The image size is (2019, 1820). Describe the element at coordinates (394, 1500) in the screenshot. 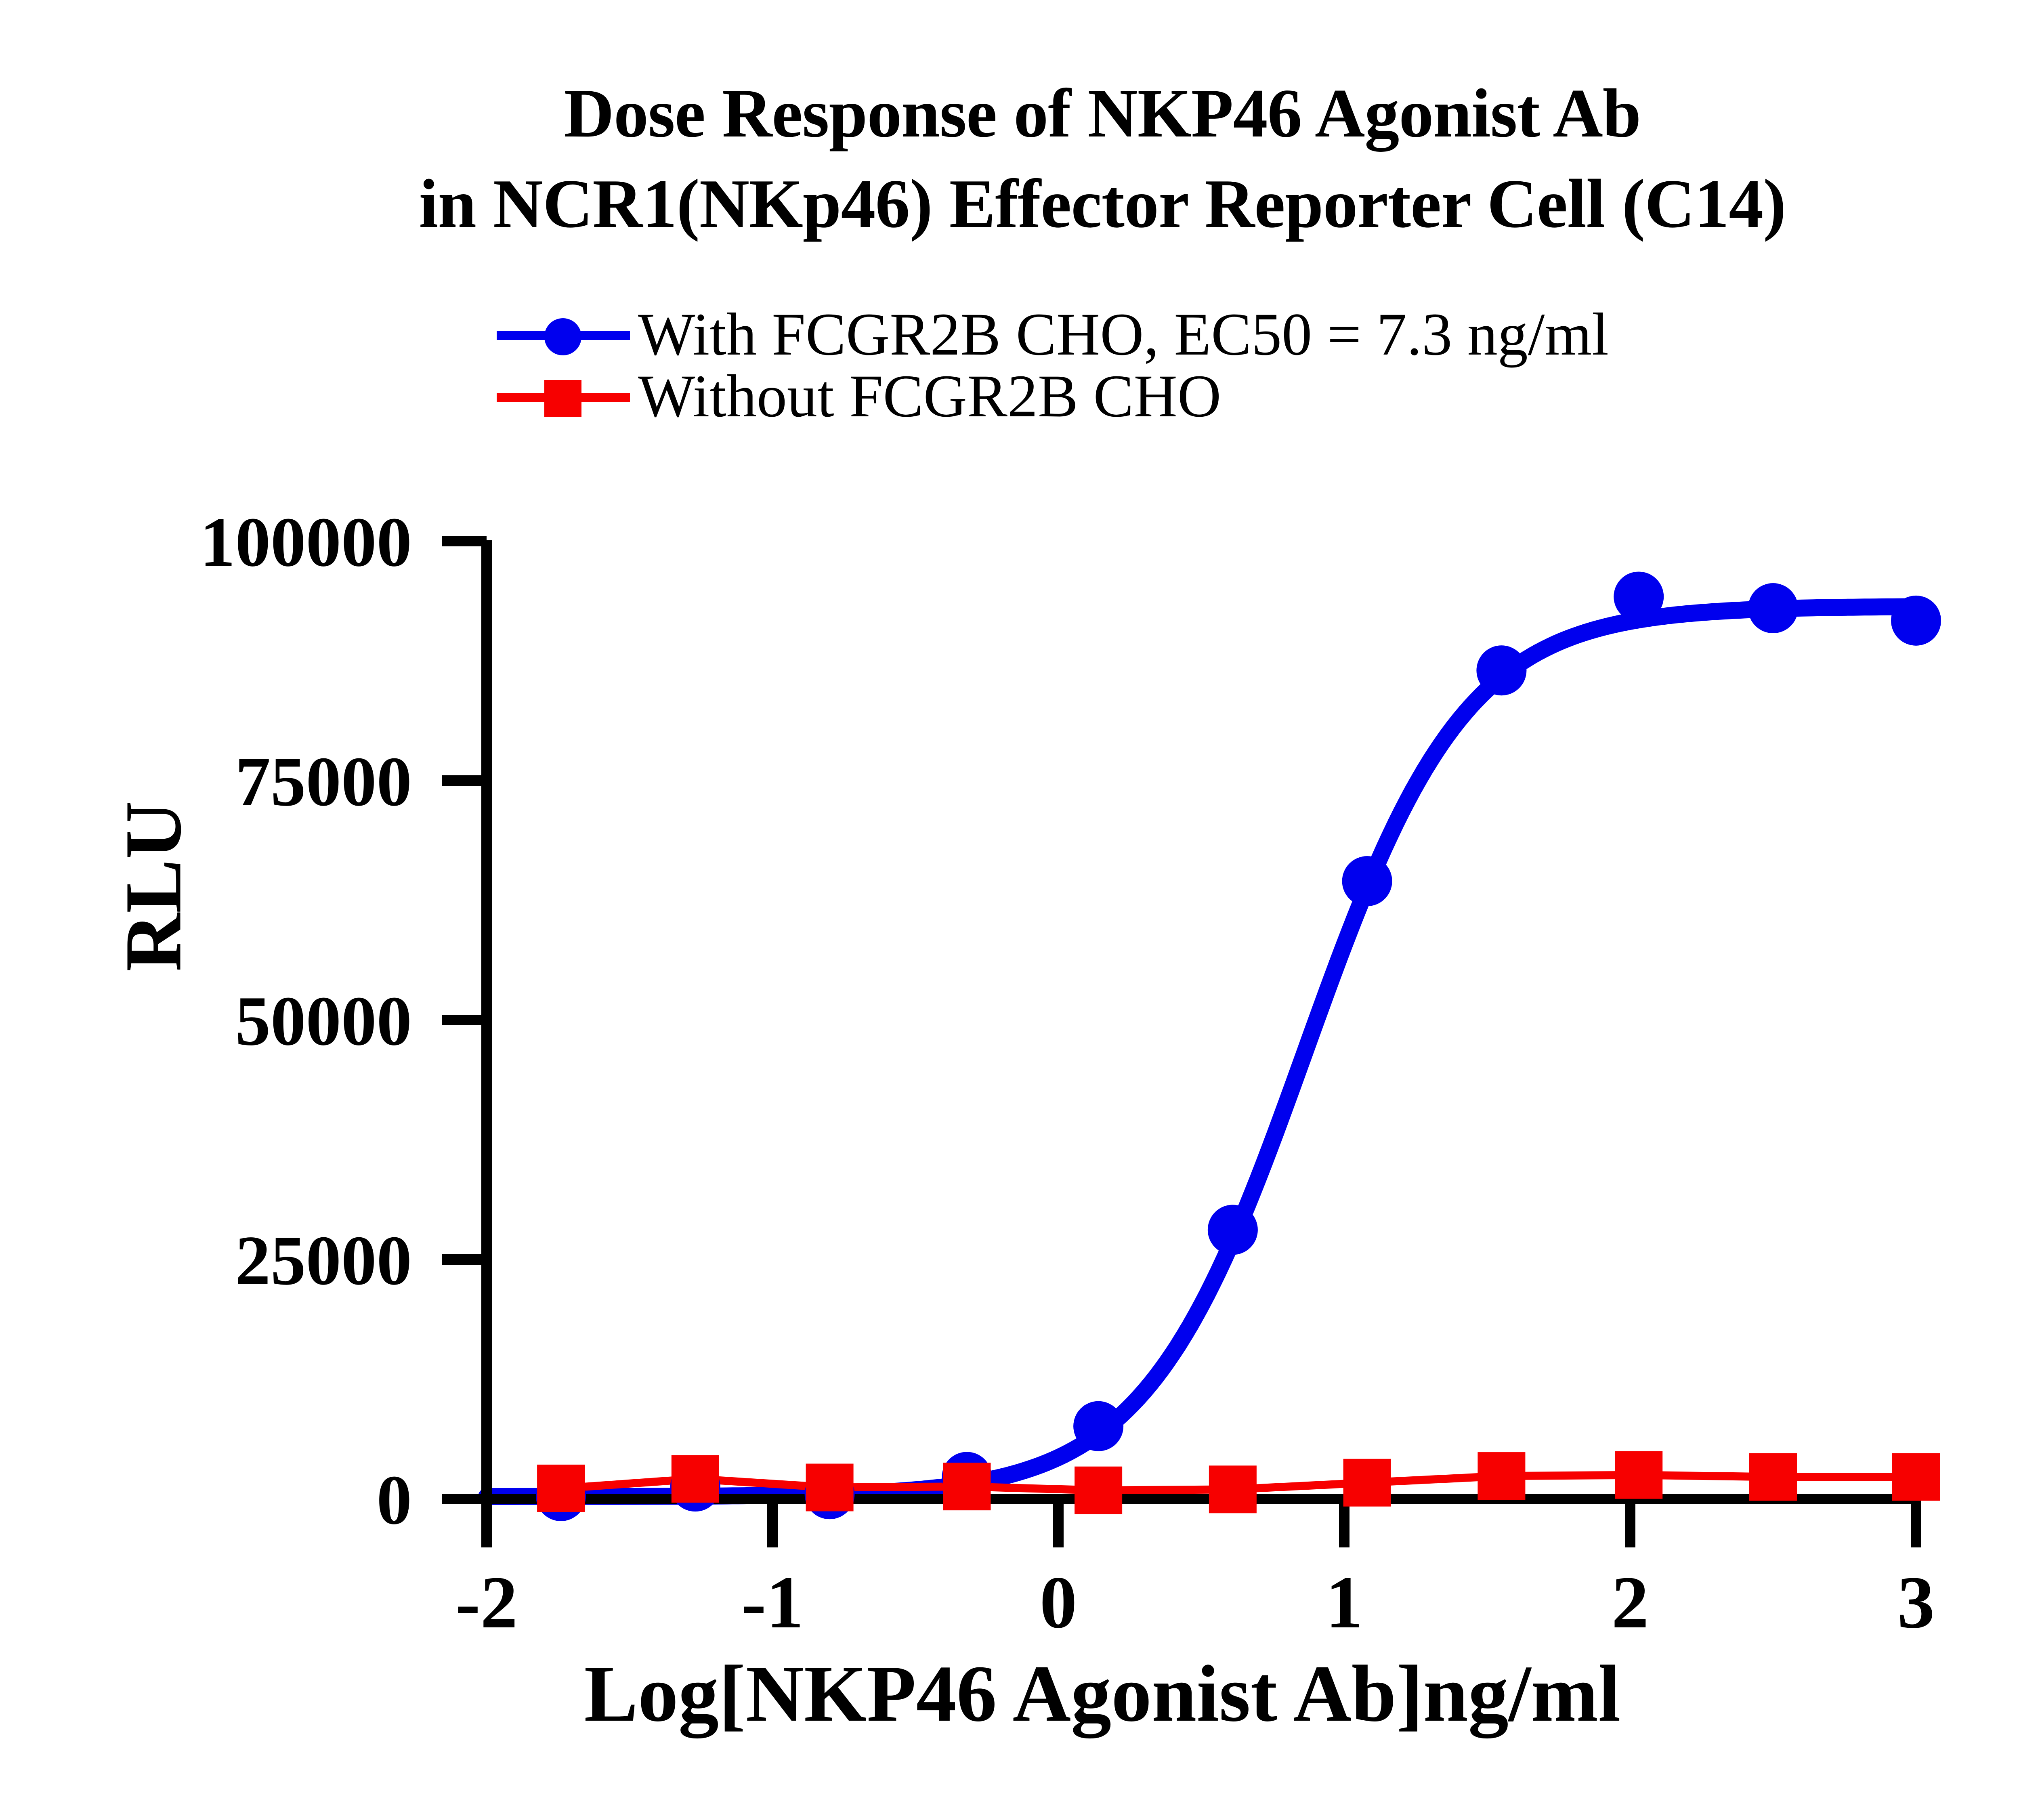

I see `y-tick-label: 0` at that location.